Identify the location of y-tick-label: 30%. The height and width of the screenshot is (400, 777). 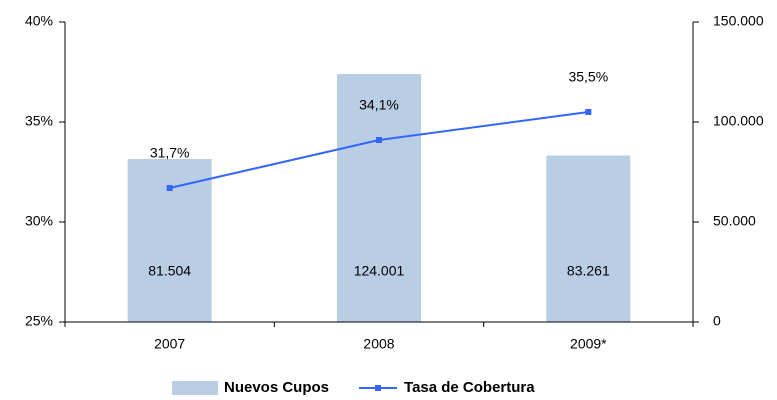
(39, 221).